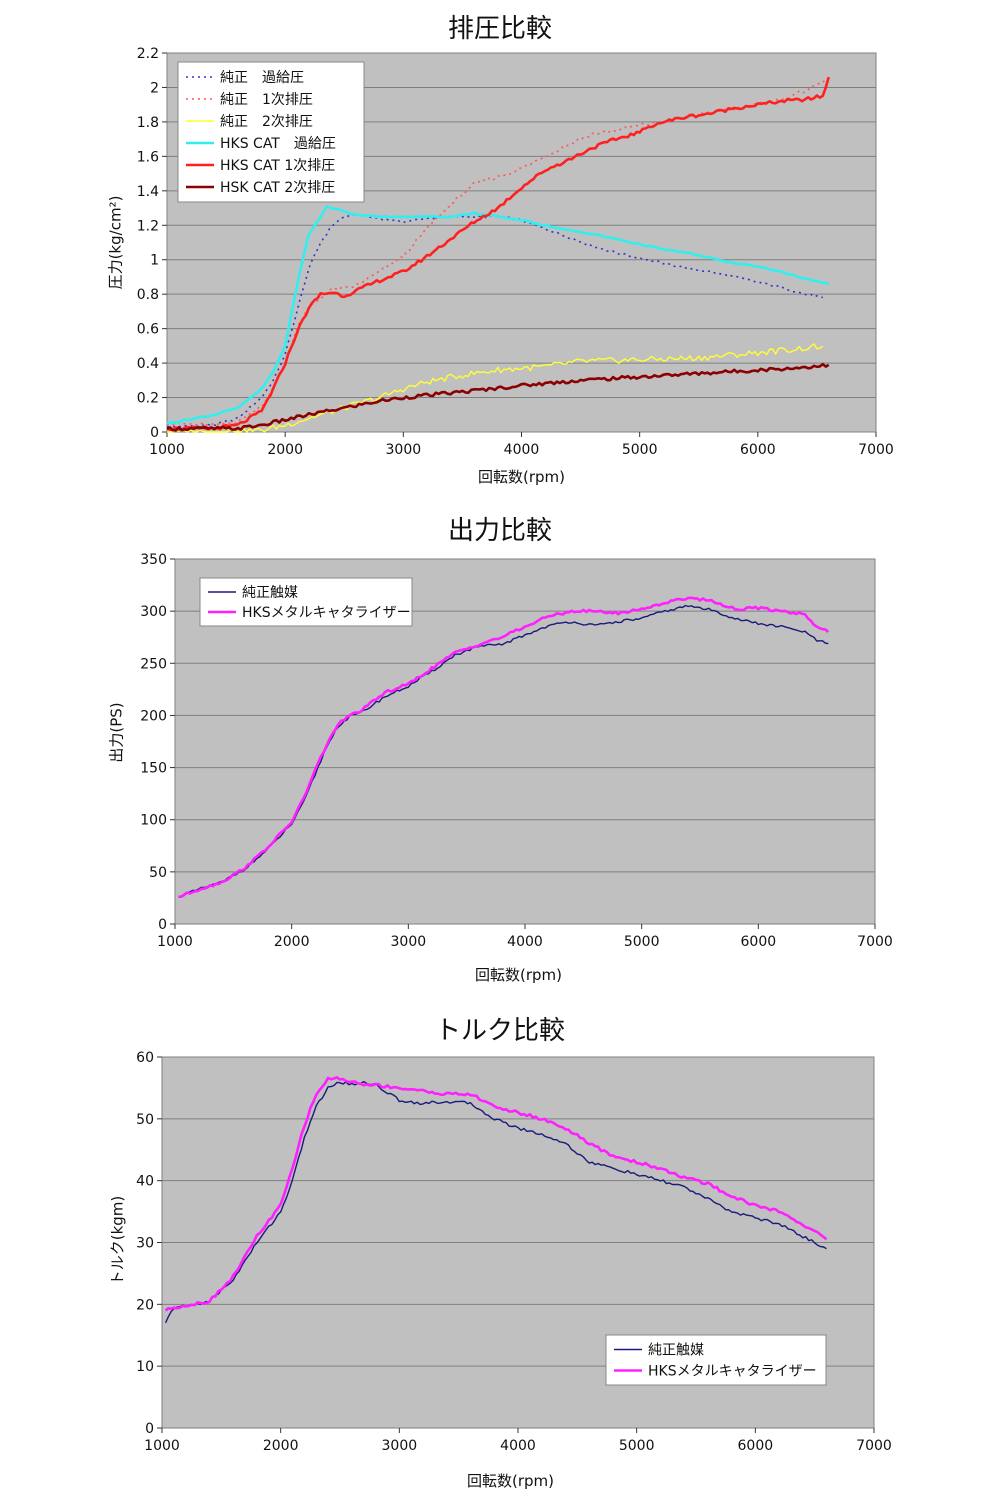  Describe the element at coordinates (117, 1240) in the screenshot. I see `chart3-ylabel: トルク(kgm)` at that location.